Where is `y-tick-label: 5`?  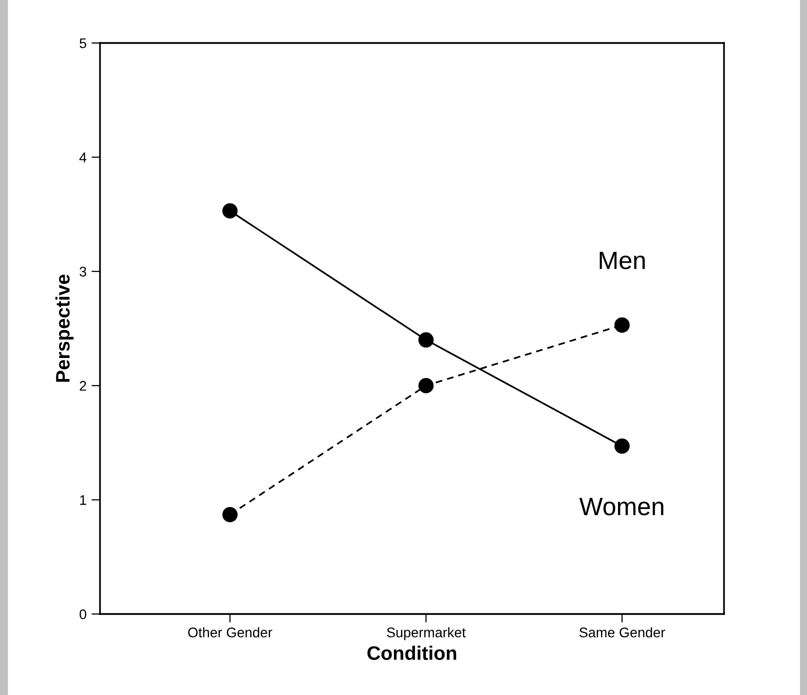 y-tick-label: 5 is located at coordinates (83, 43).